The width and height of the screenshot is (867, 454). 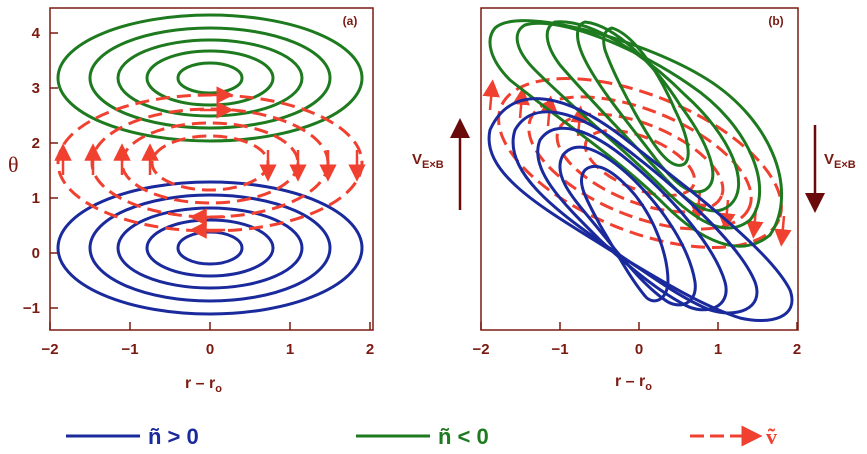 What do you see at coordinates (463, 436) in the screenshot?
I see `legend-negative-label: ñ < 0` at bounding box center [463, 436].